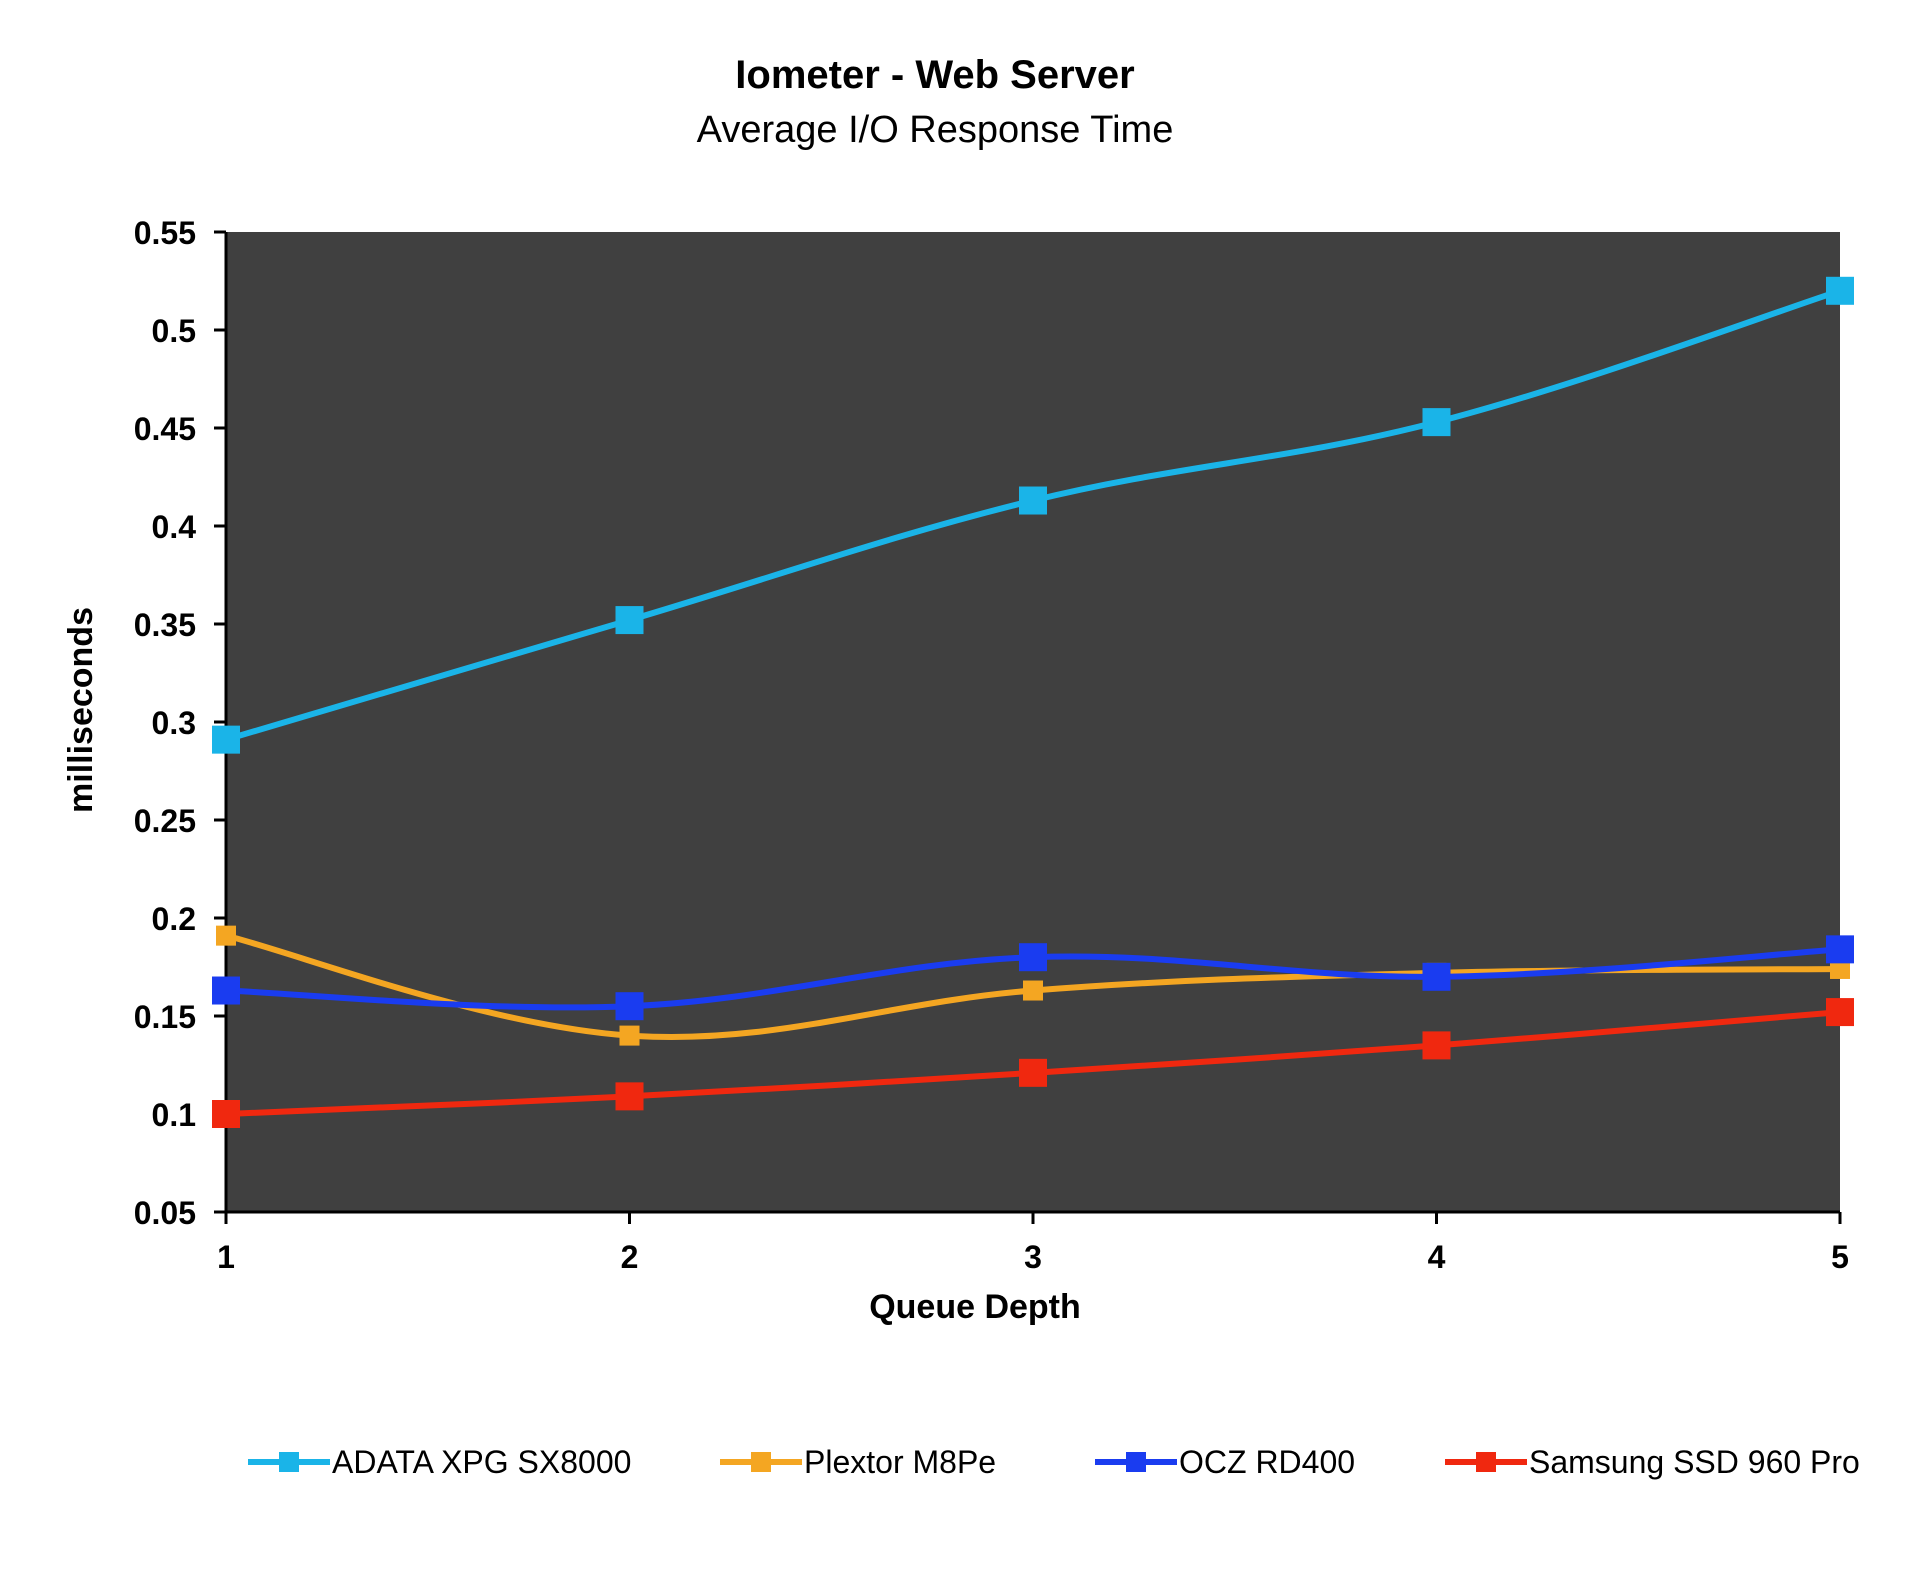  I want to click on y-tick-label: 0.1, so click(174, 1115).